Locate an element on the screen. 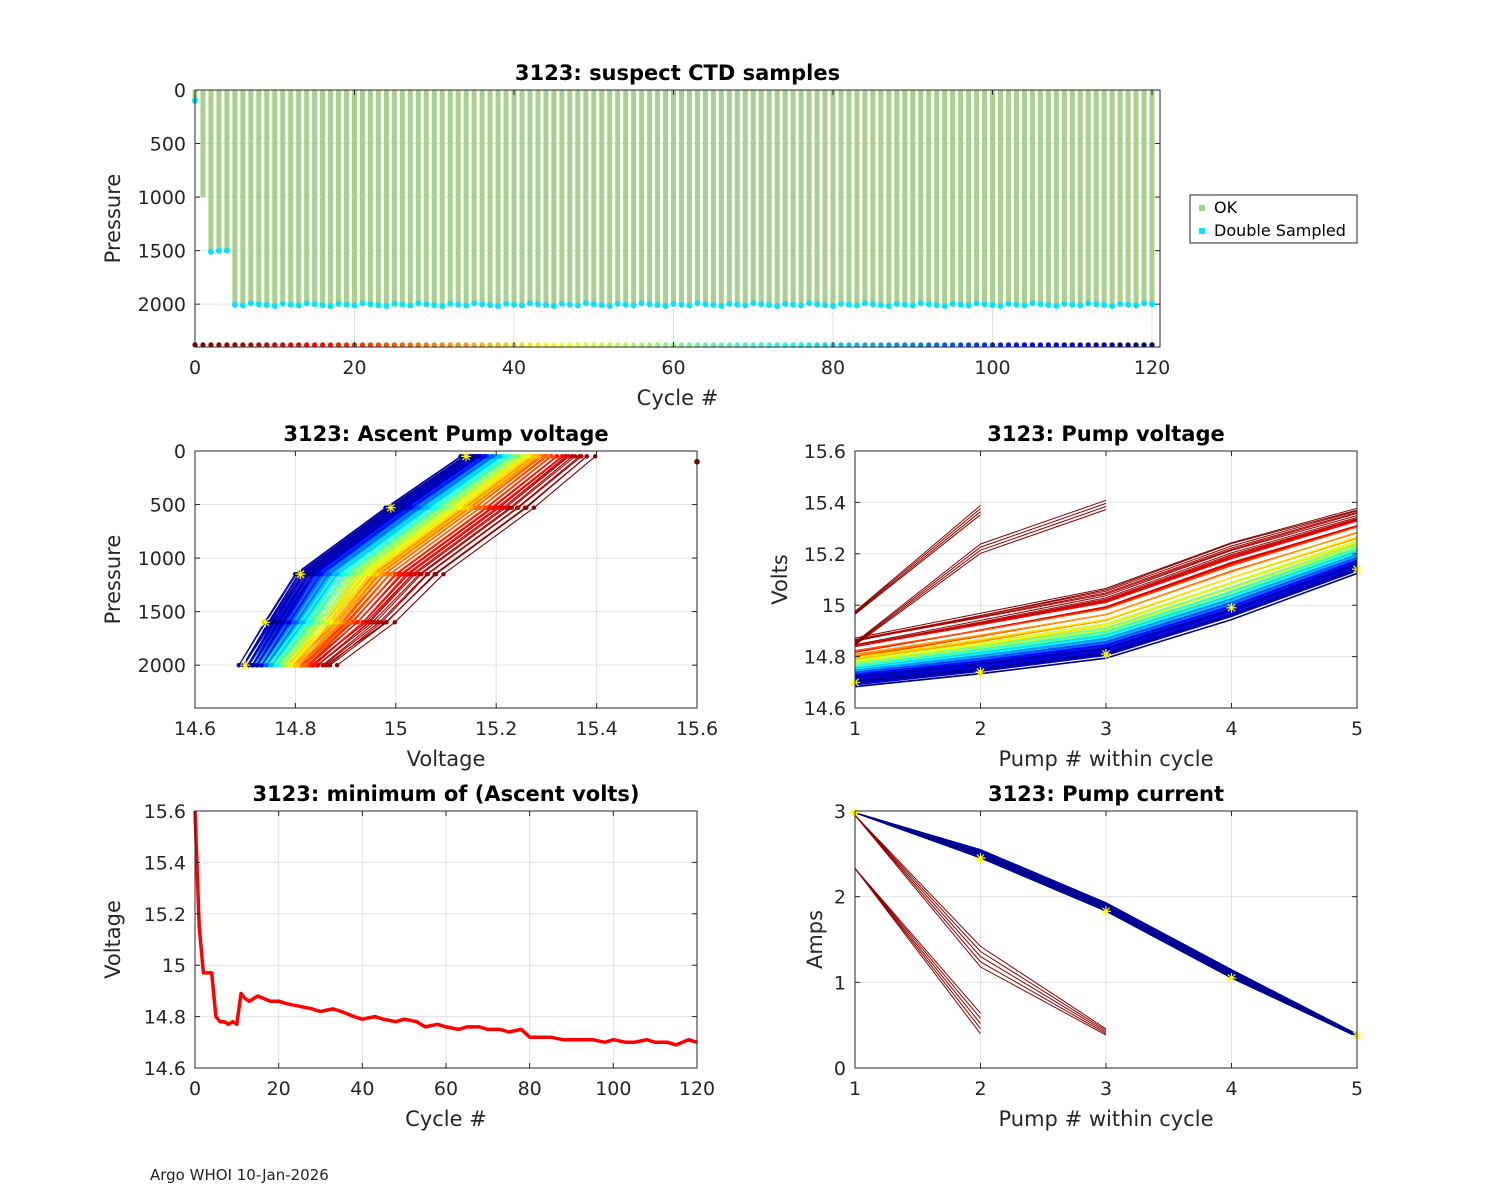 Image resolution: width=1500 pixels, height=1200 pixels. ctd-x-tick-label: 0 is located at coordinates (195, 368).